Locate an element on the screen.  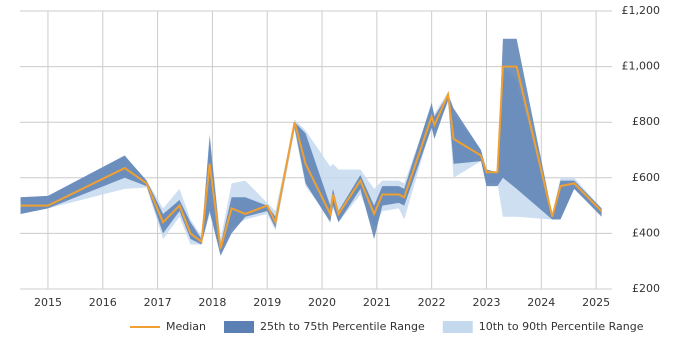
x-tick-label: 2024 is located at coordinates (541, 302).